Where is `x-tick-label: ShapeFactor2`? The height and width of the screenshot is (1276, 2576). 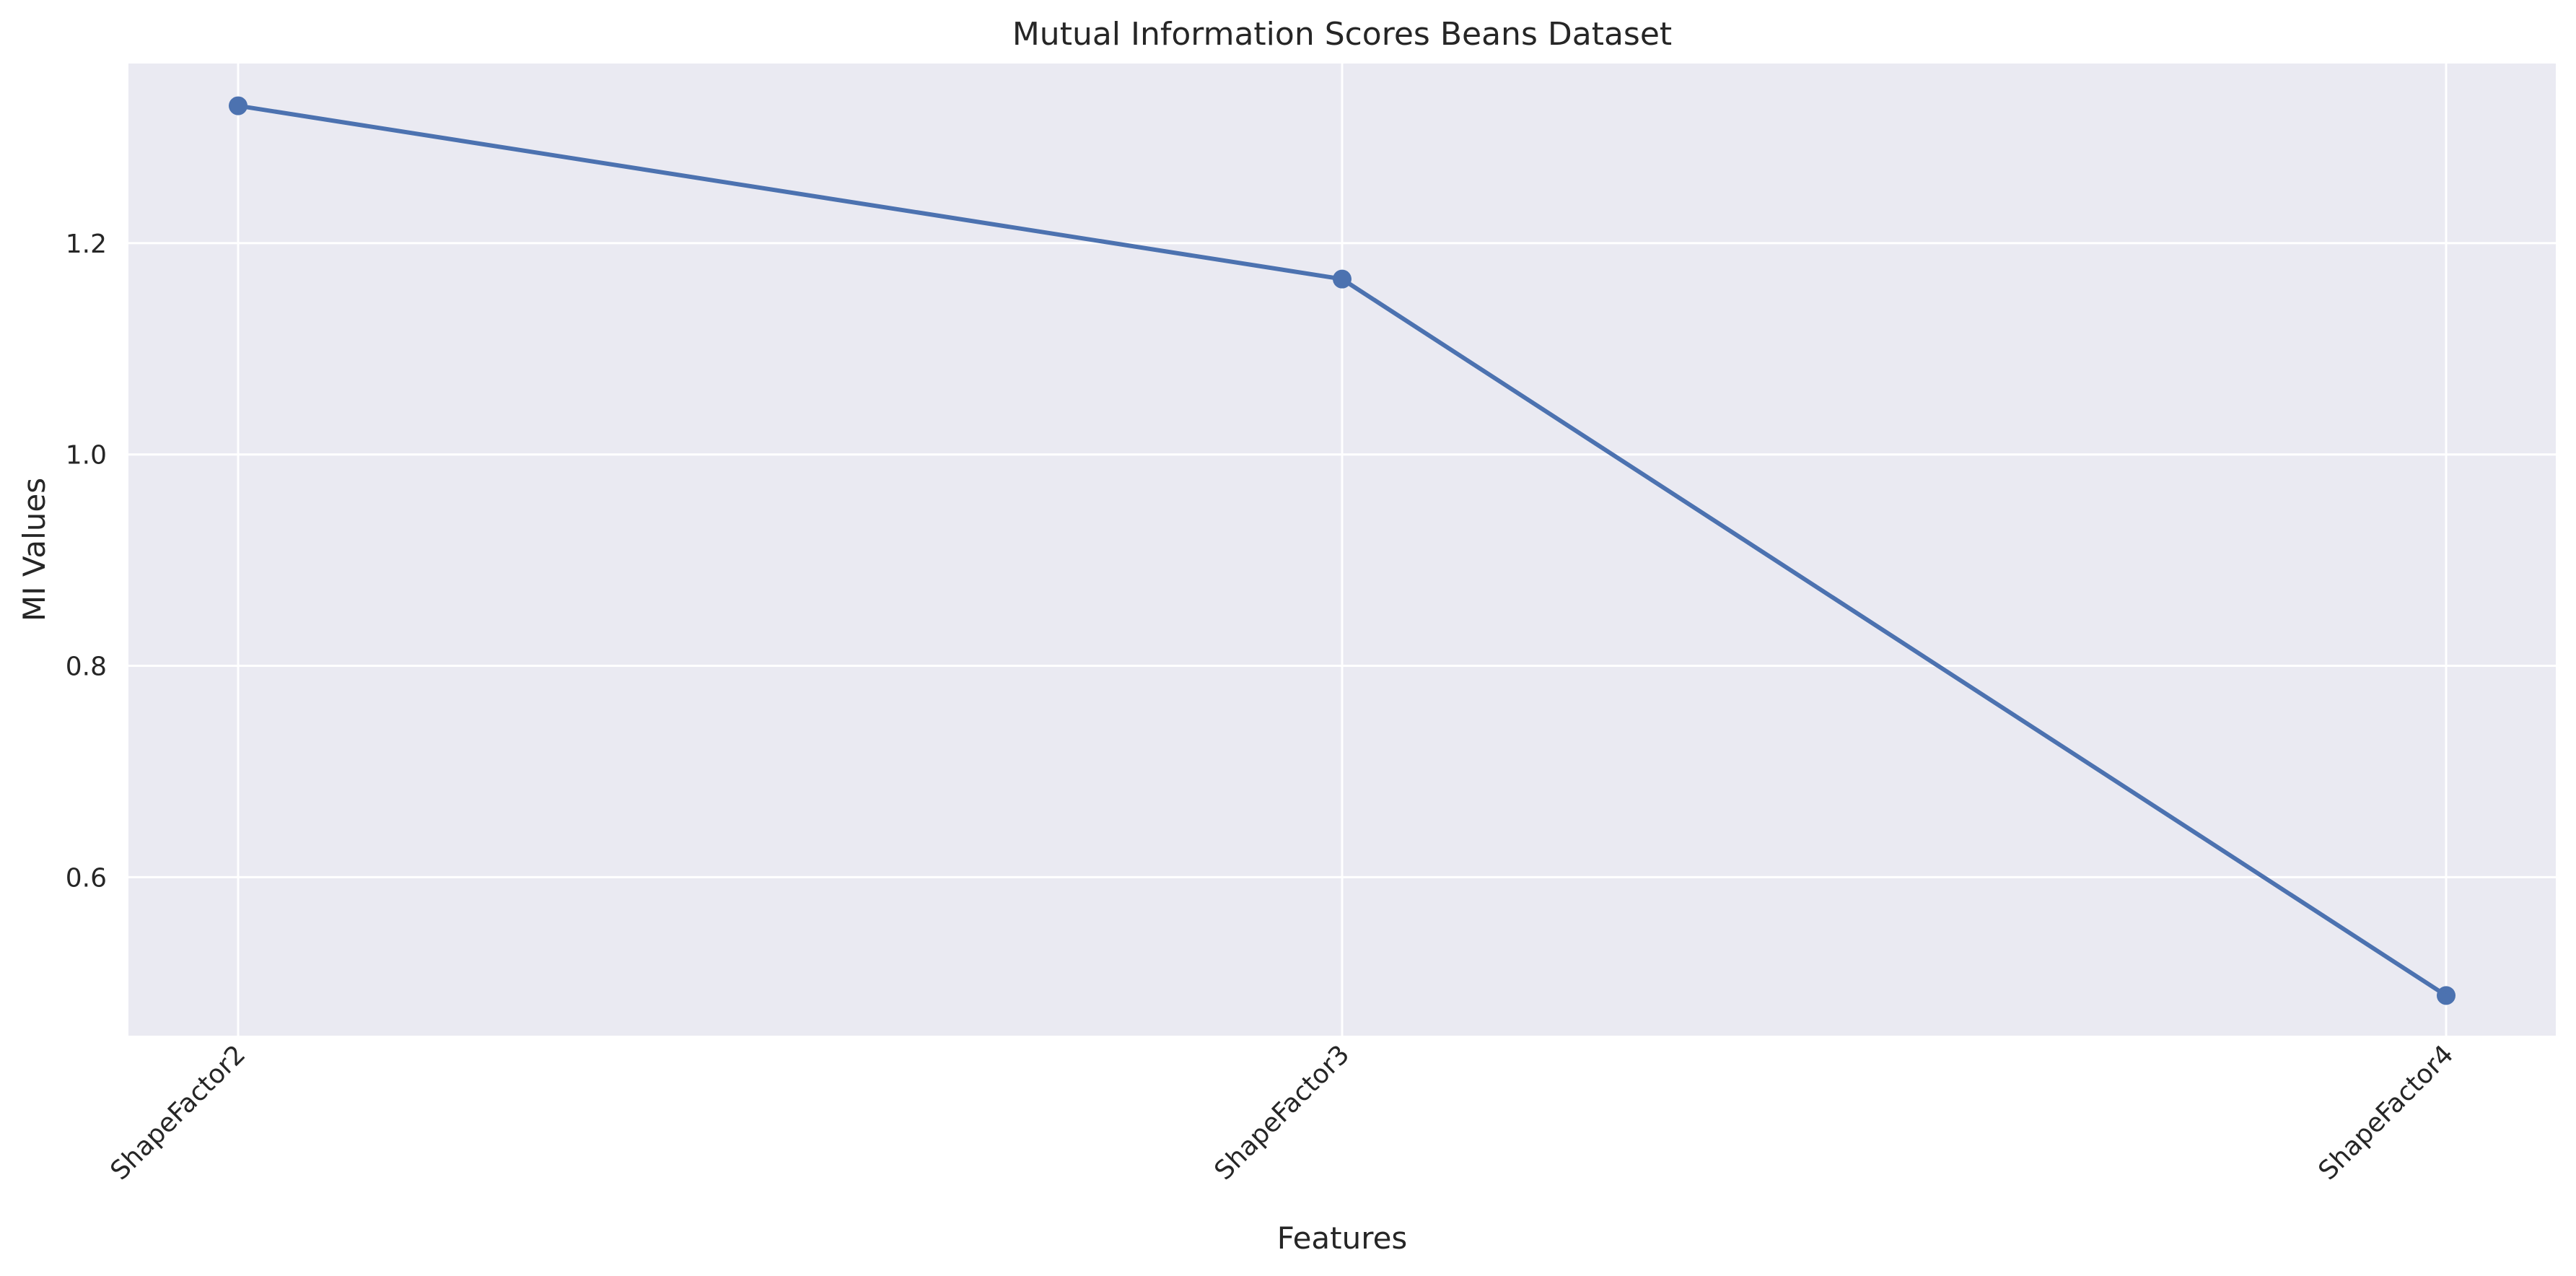 x-tick-label: ShapeFactor2 is located at coordinates (178, 1112).